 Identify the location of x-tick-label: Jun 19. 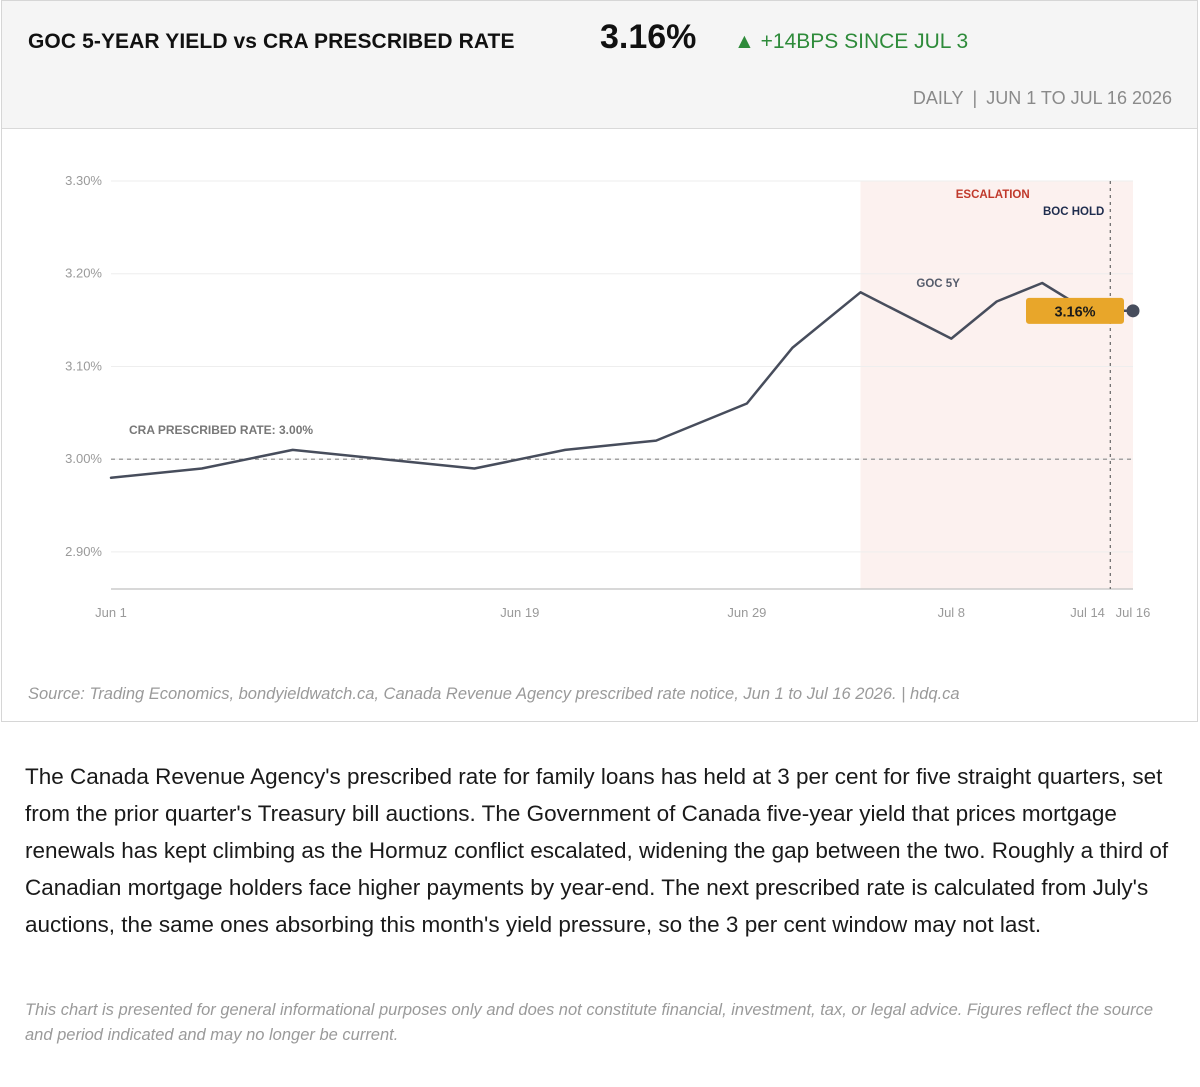
(519, 612).